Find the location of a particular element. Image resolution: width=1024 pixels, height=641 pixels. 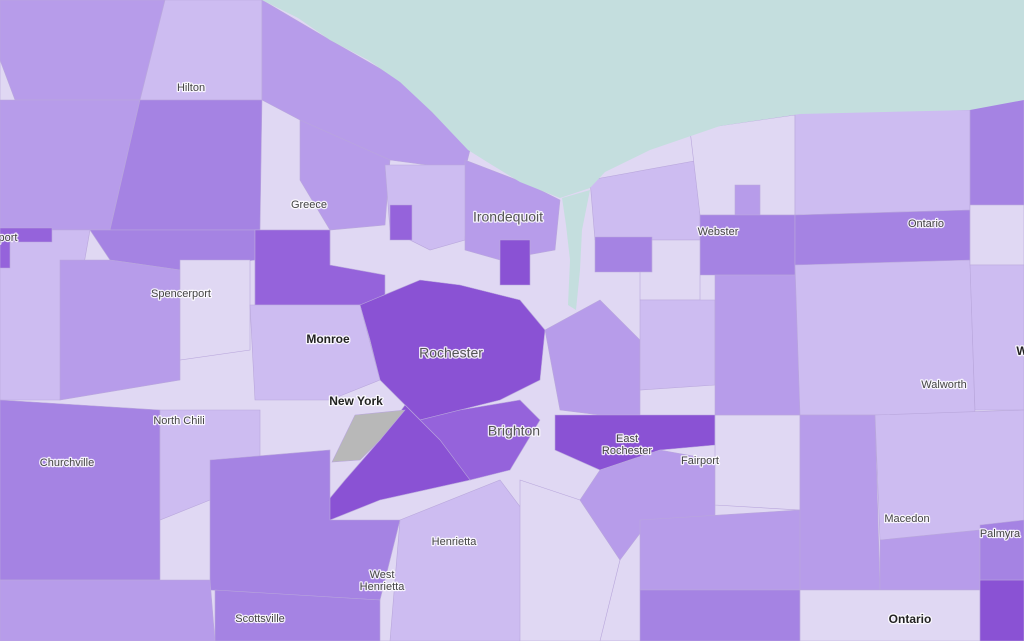

place-label: Palmyra is located at coordinates (1000, 534).